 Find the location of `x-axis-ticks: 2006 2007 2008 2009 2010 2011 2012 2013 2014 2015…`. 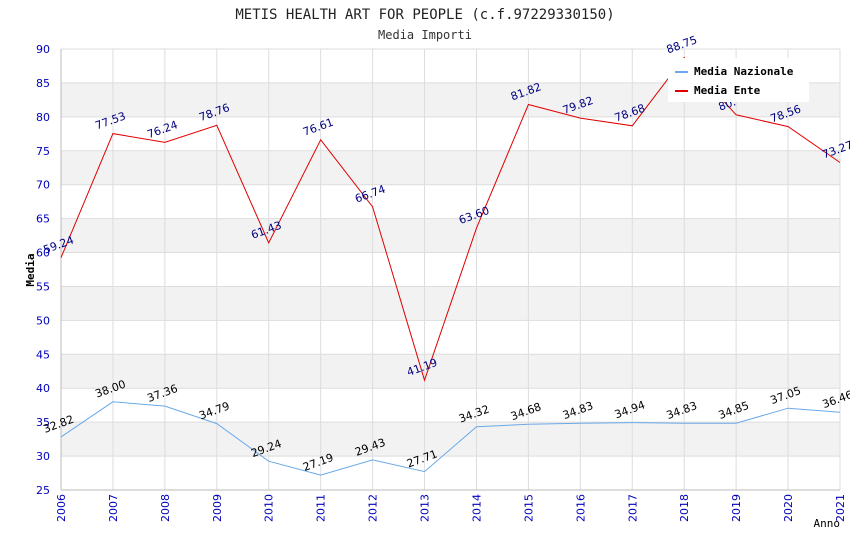

x-axis-ticks: 2006 2007 2008 2009 2010 2011 2012 2013 2014 2015… is located at coordinates (451, 508).